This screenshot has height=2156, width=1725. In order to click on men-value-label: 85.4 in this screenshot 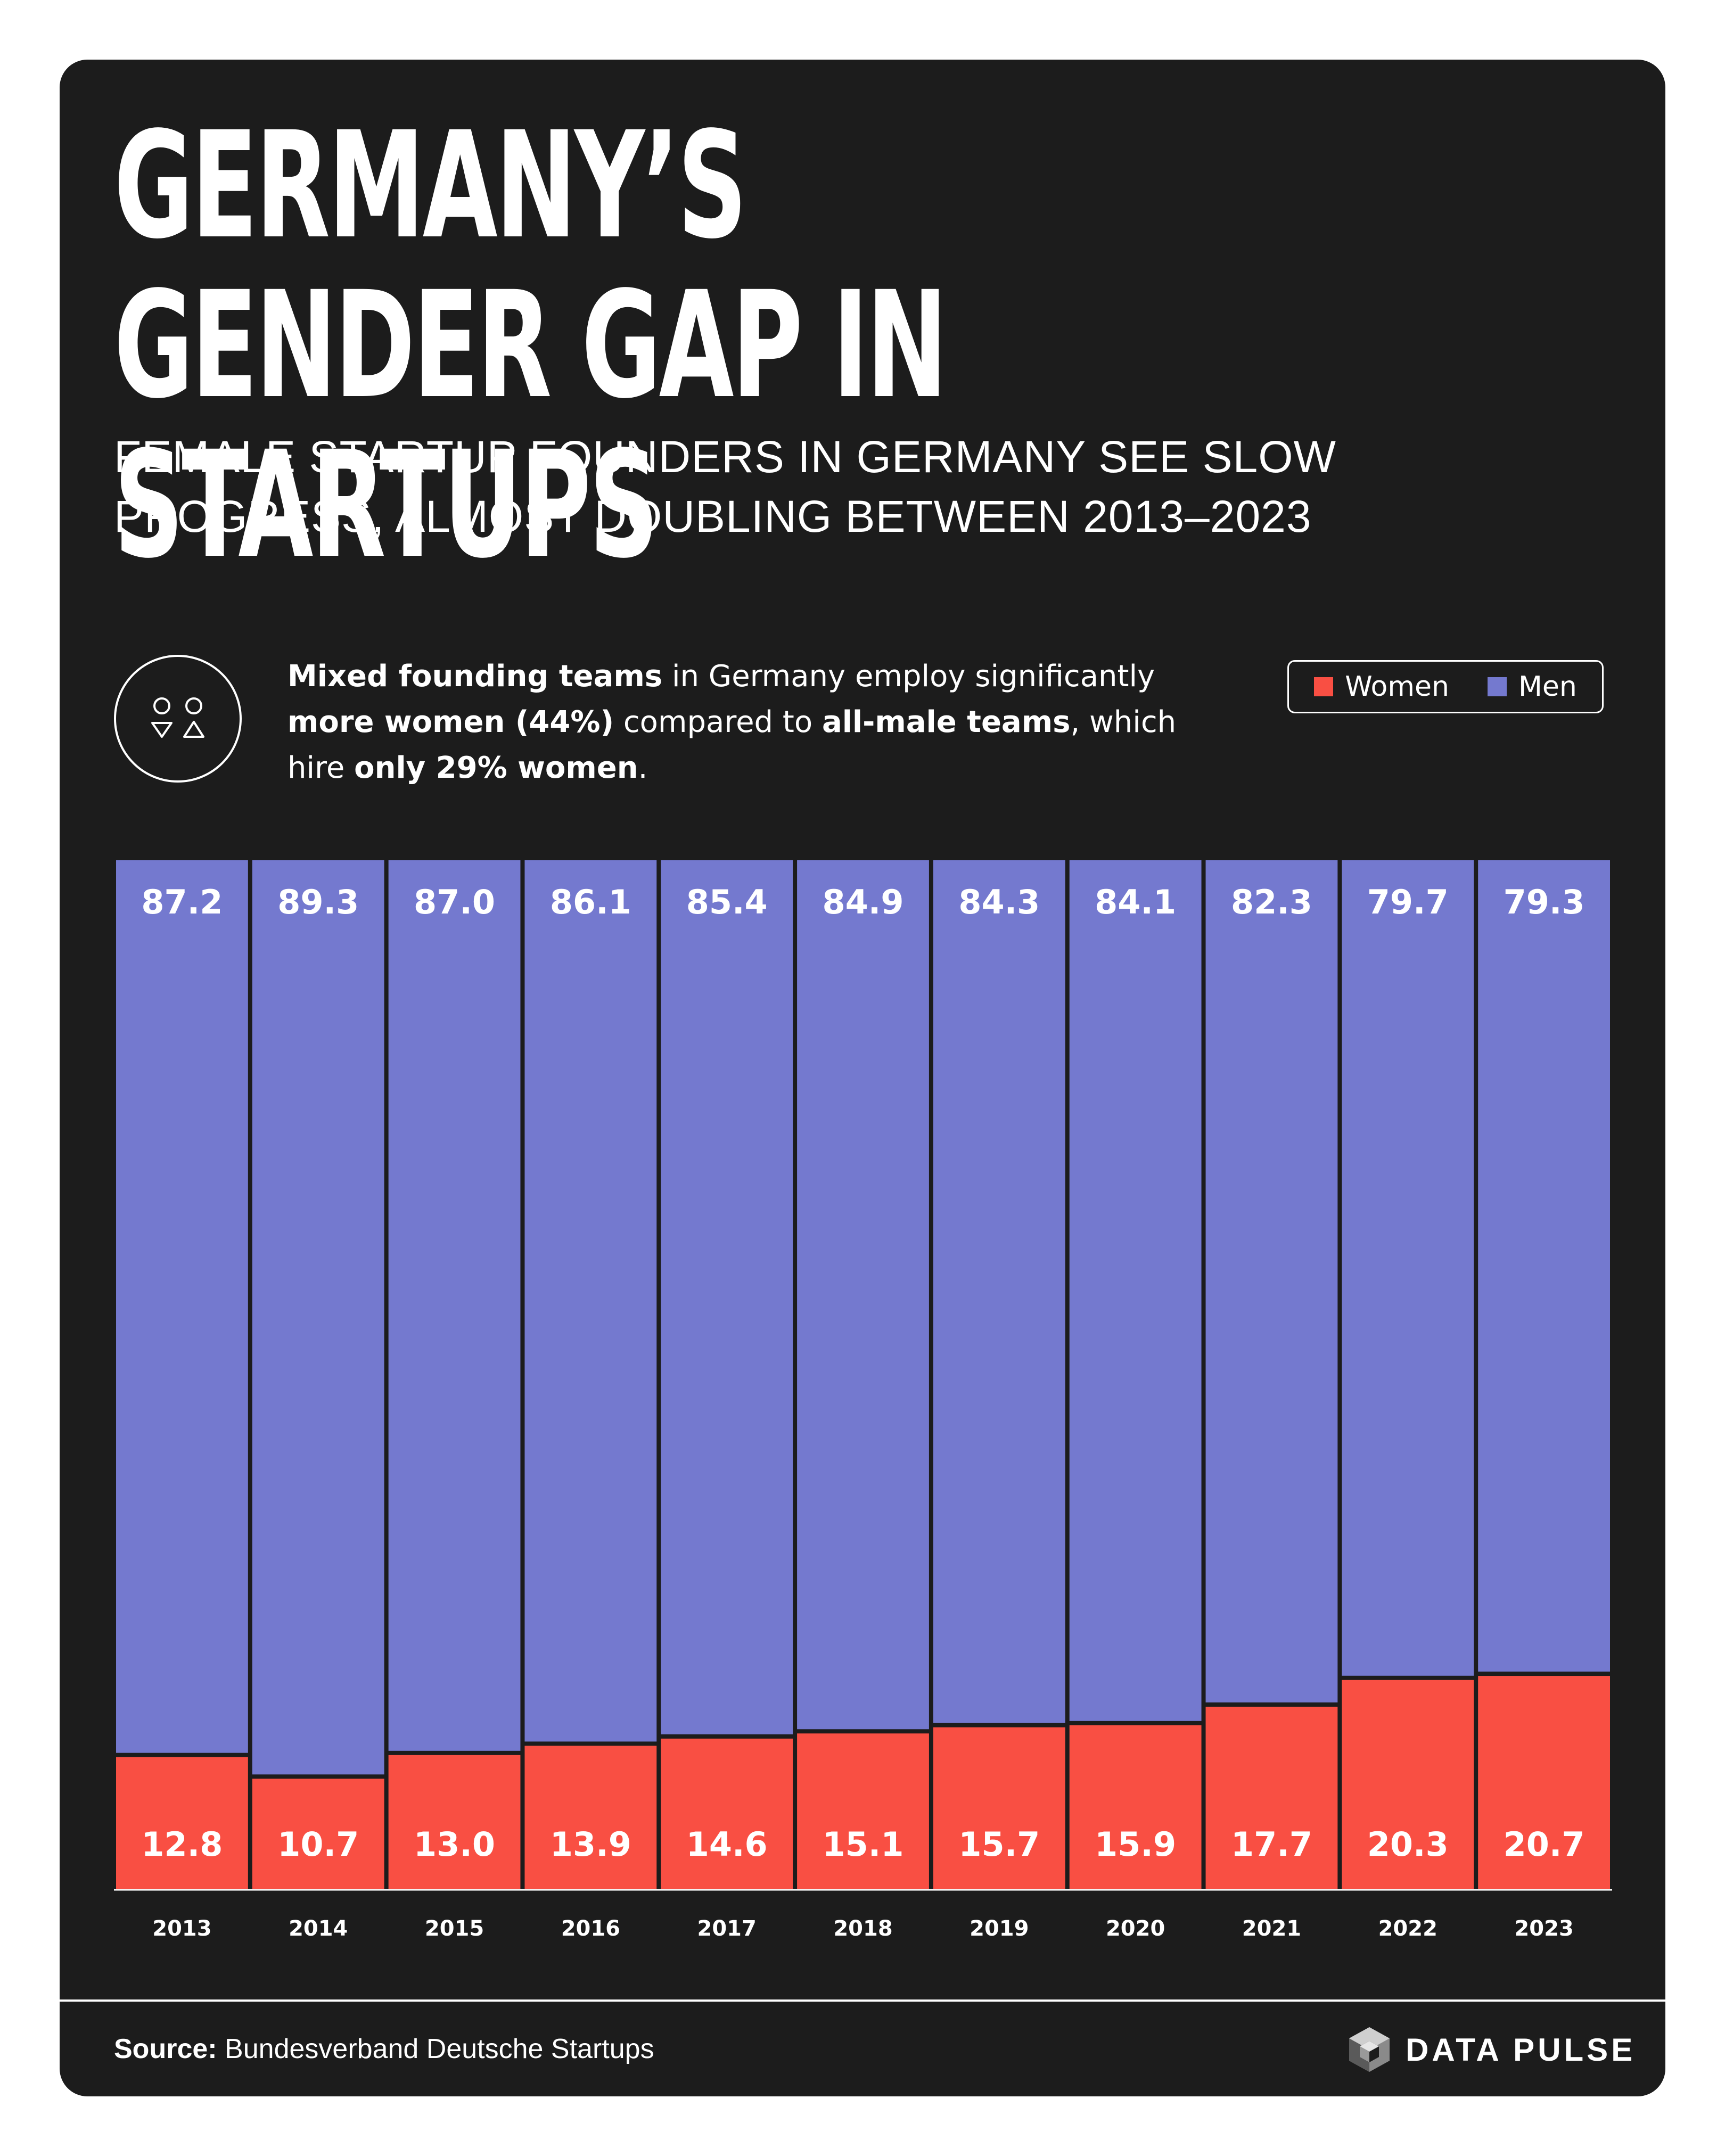, I will do `click(727, 902)`.